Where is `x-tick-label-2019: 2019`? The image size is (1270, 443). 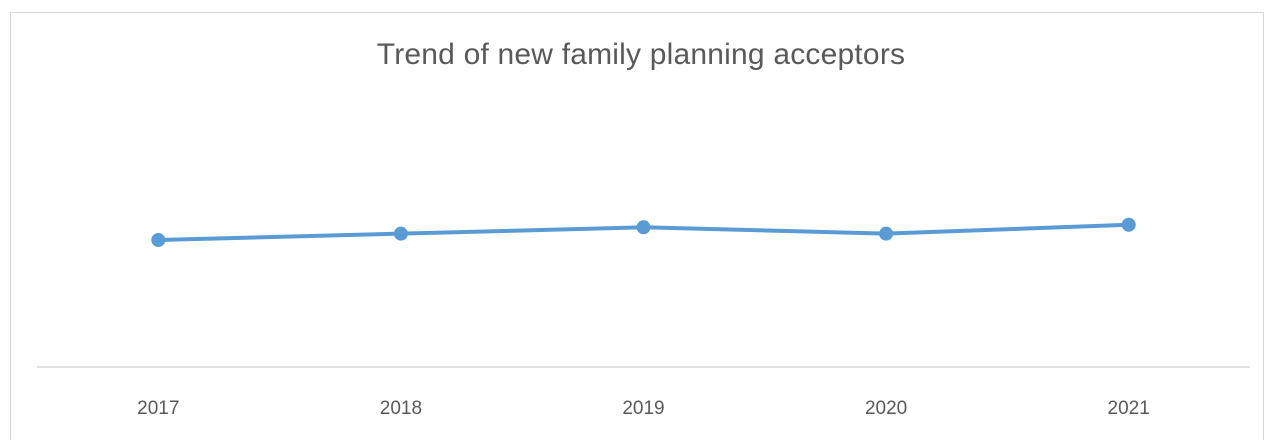 x-tick-label-2019: 2019 is located at coordinates (643, 408).